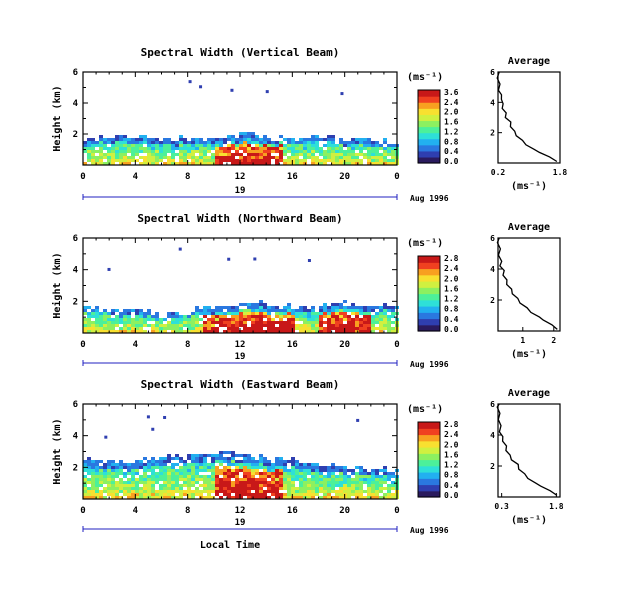 Image resolution: width=618 pixels, height=598 pixels. I want to click on x-tick-label: 20, so click(344, 177).